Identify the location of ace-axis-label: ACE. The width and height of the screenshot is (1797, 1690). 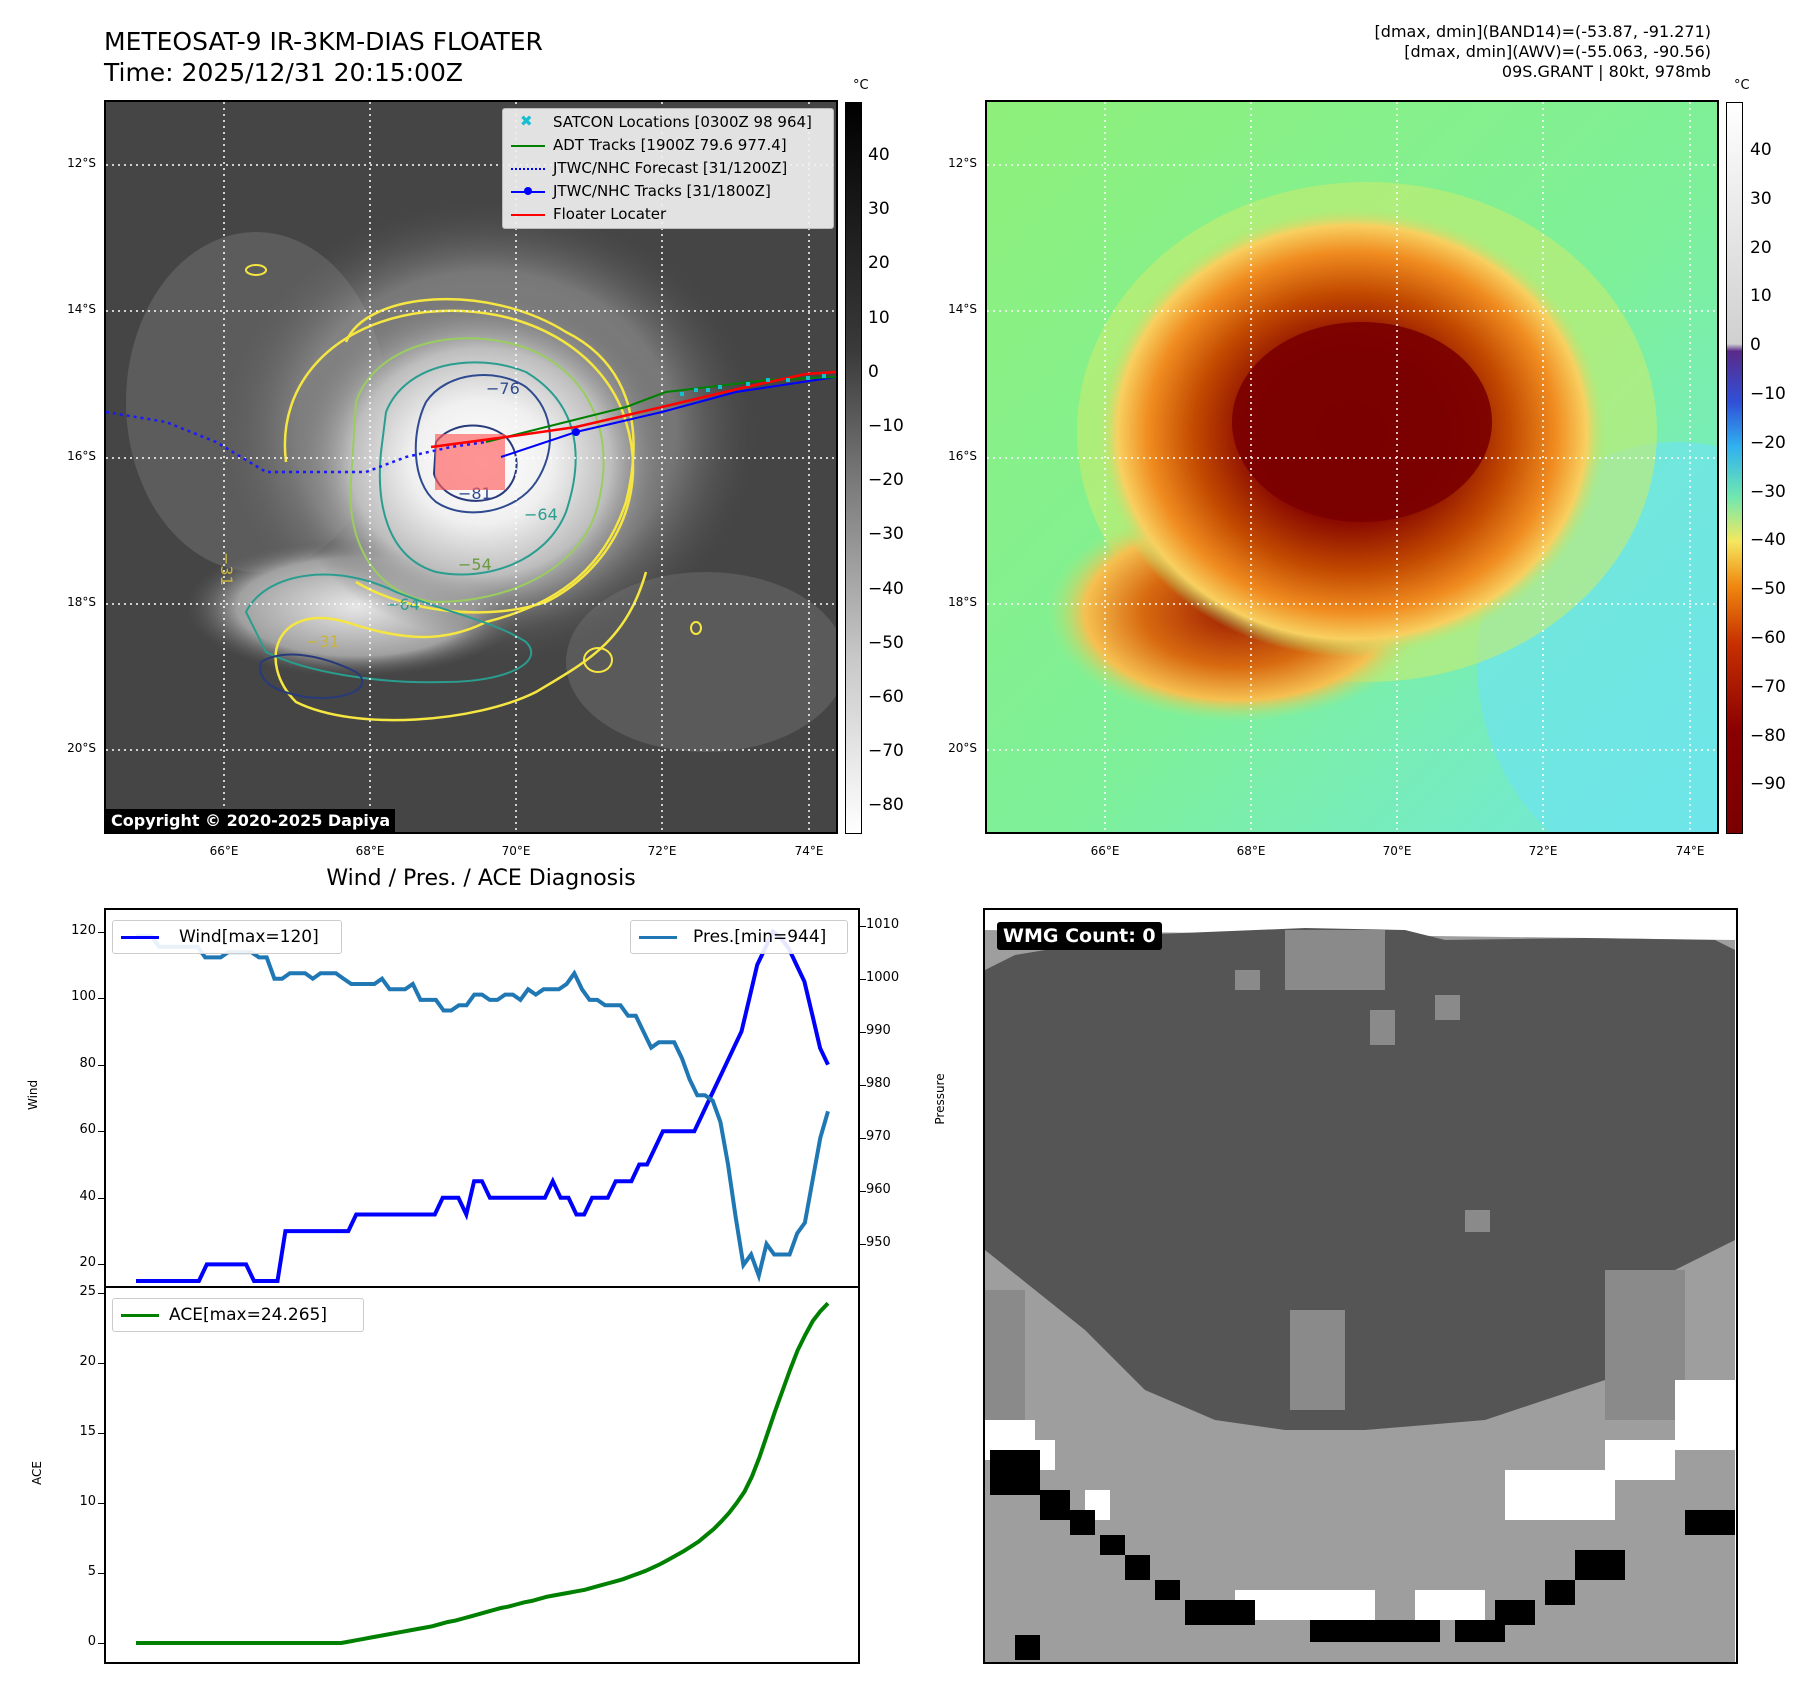
(37, 1473).